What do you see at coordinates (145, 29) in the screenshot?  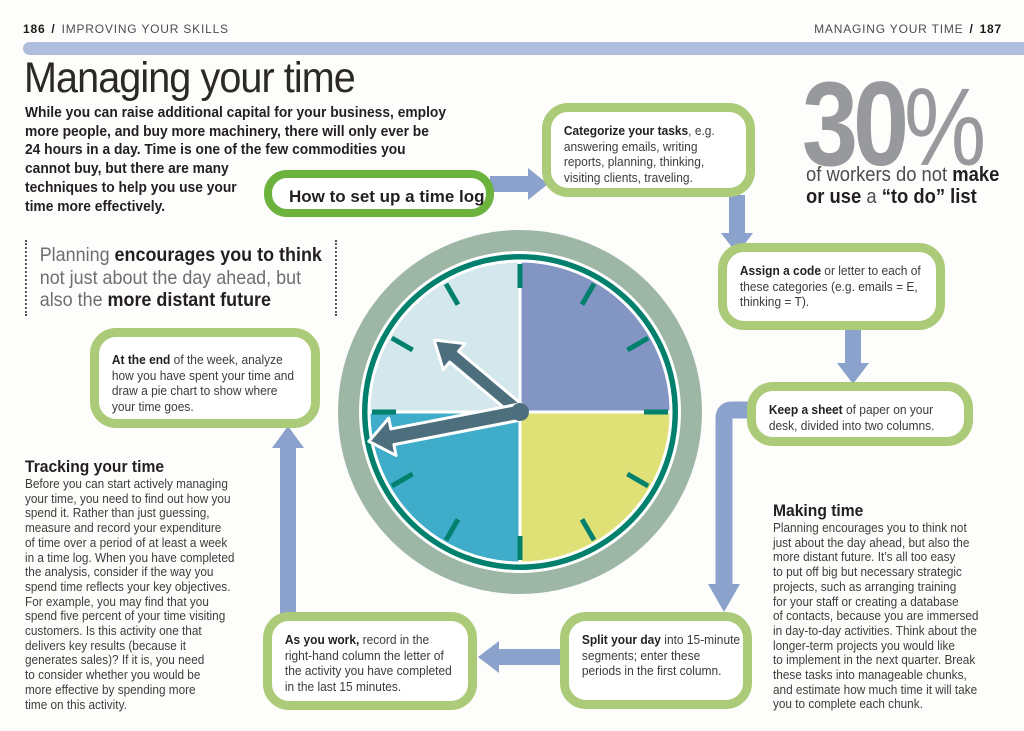 I see `header-section-left: IMPROVING YOUR SKILLS` at bounding box center [145, 29].